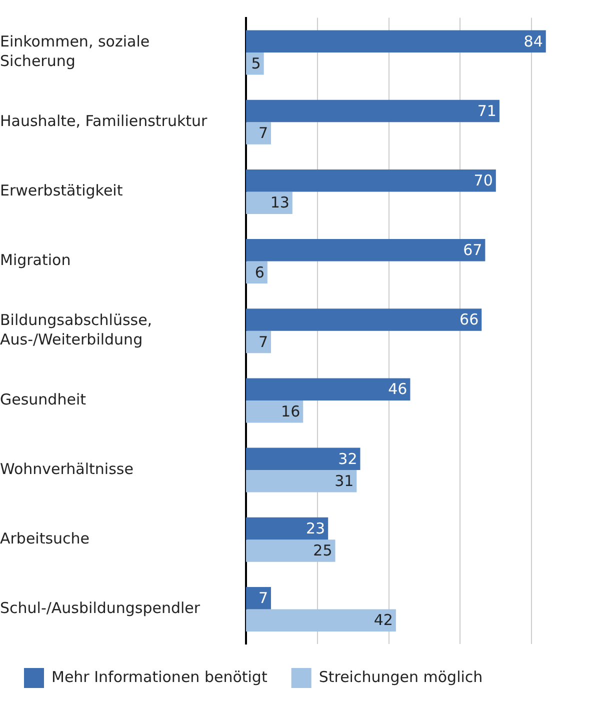 This screenshot has width=603, height=702. Describe the element at coordinates (160, 677) in the screenshot. I see `legend-label: Mehr Informationen benötigt` at that location.